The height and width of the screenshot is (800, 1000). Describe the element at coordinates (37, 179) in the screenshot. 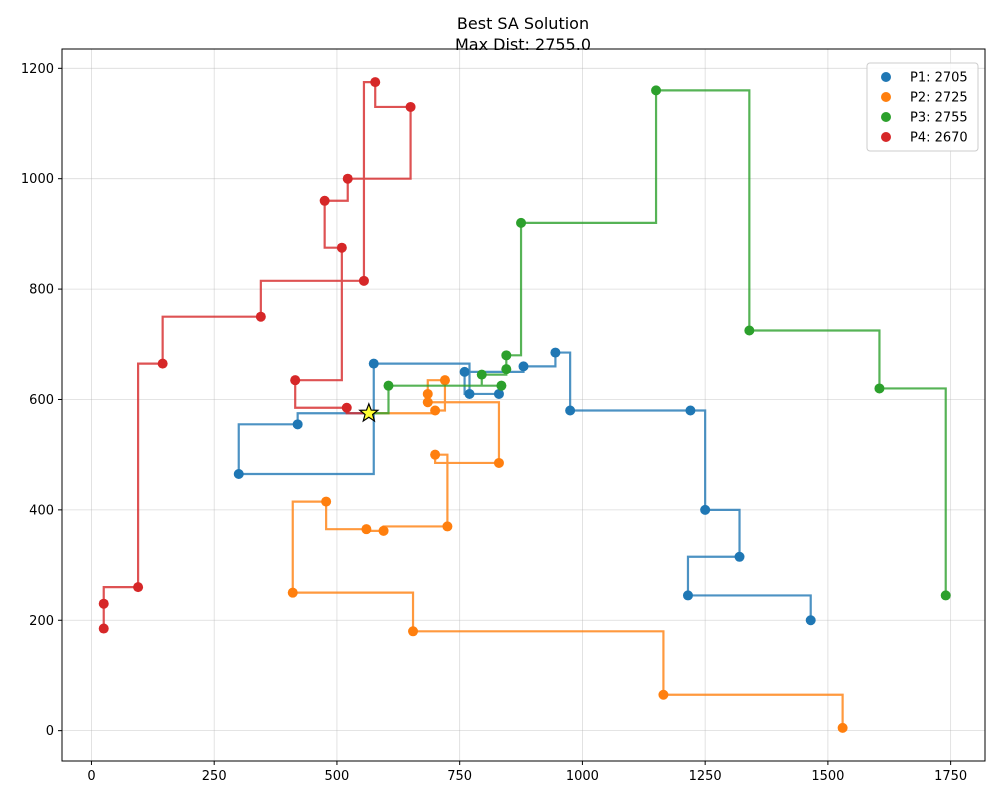

I see `y-tick-label: 1000` at that location.